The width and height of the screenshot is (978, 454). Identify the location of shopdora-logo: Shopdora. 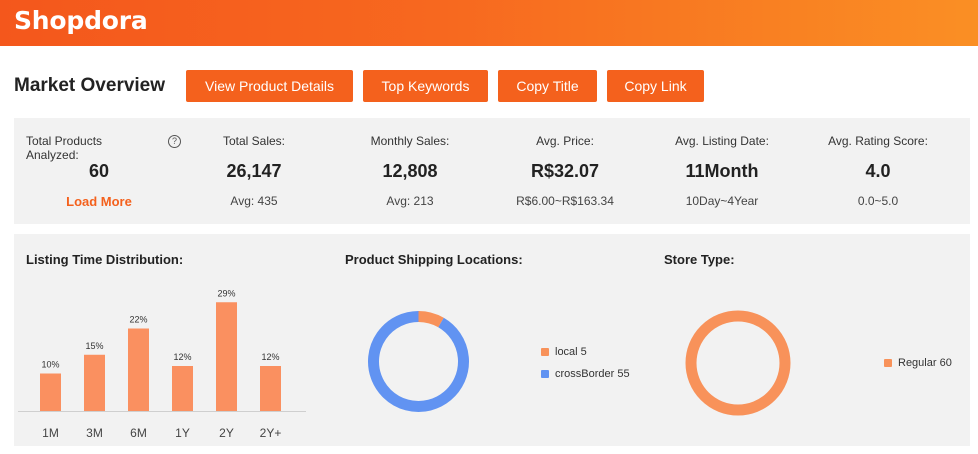
(81, 20).